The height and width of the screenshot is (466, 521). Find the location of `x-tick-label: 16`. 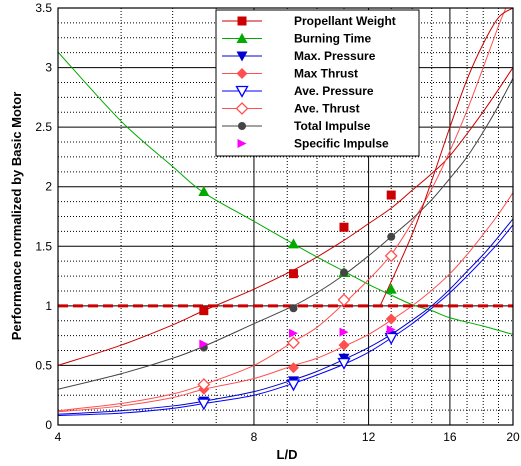

x-tick-label: 16 is located at coordinates (450, 437).